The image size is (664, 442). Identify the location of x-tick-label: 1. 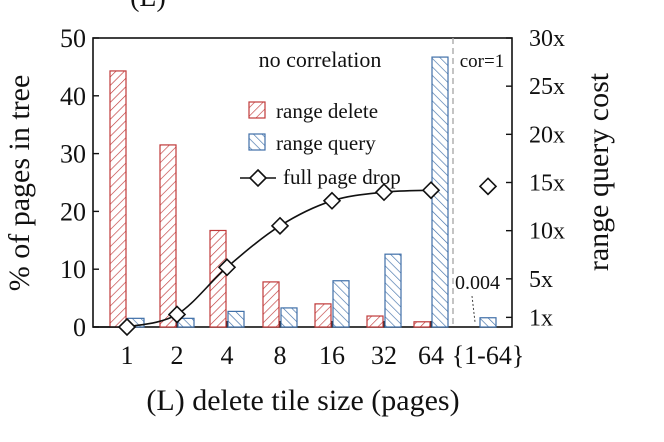
(127, 355).